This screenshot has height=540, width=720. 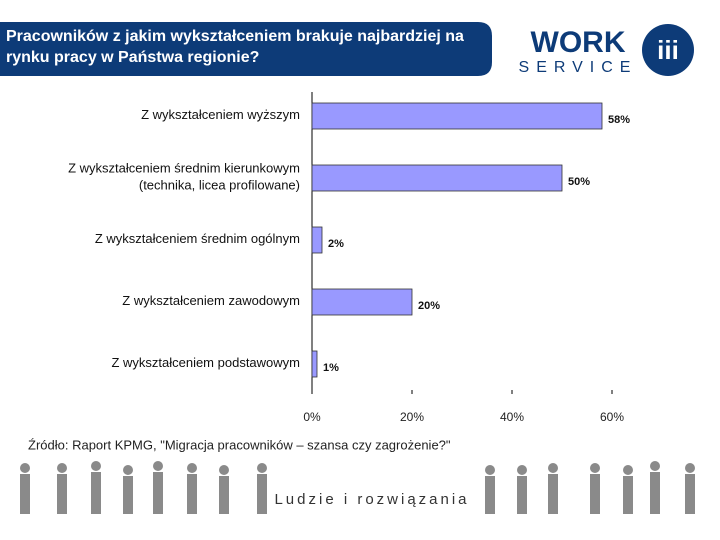 I want to click on y-tick-label: Z wykształceniem zawodowym, so click(x=211, y=300).